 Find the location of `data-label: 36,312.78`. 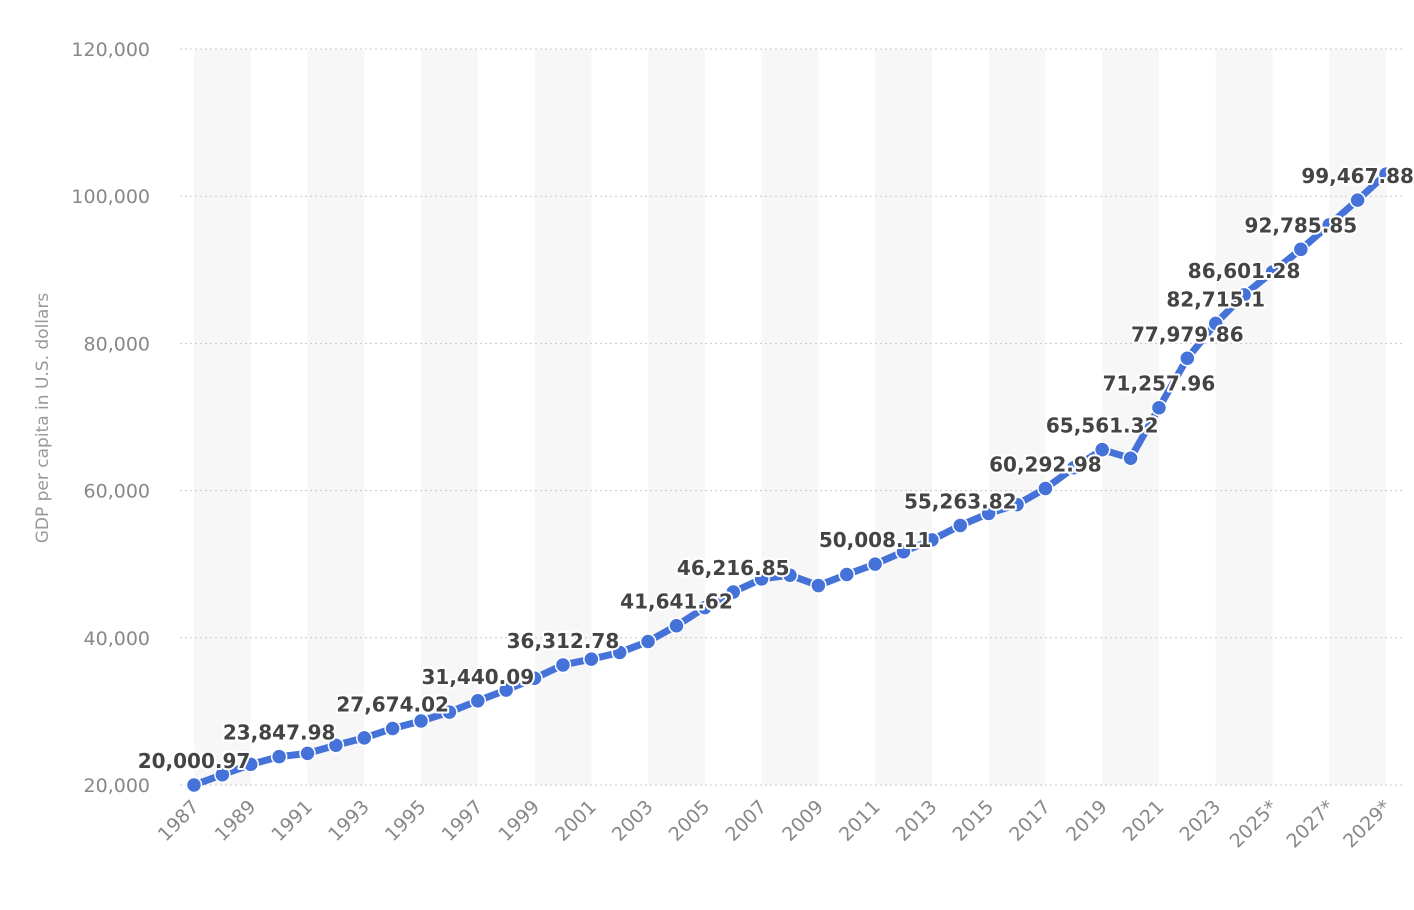

data-label: 36,312.78 is located at coordinates (563, 641).